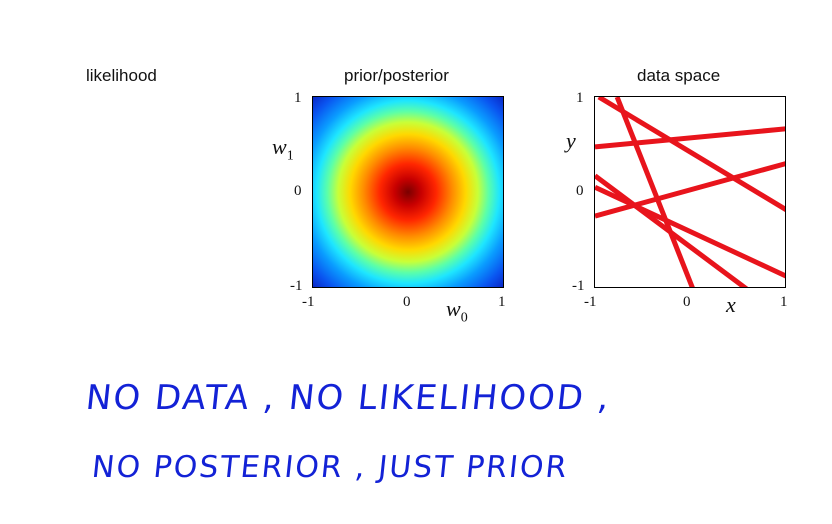 This screenshot has width=832, height=524. What do you see at coordinates (571, 140) in the screenshot?
I see `data-y-axis-label: y` at bounding box center [571, 140].